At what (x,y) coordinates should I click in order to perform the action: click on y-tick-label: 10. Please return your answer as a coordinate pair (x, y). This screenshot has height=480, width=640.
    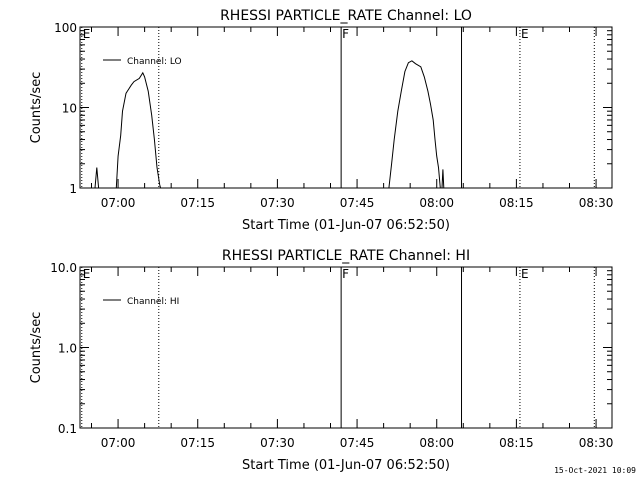
    Looking at the image, I should click on (69, 109).